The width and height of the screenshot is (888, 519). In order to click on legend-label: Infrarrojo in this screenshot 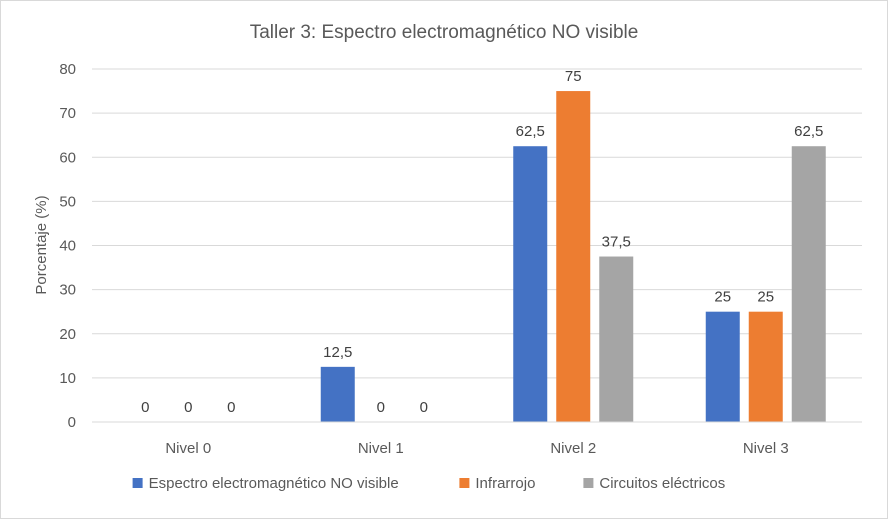, I will do `click(505, 483)`.